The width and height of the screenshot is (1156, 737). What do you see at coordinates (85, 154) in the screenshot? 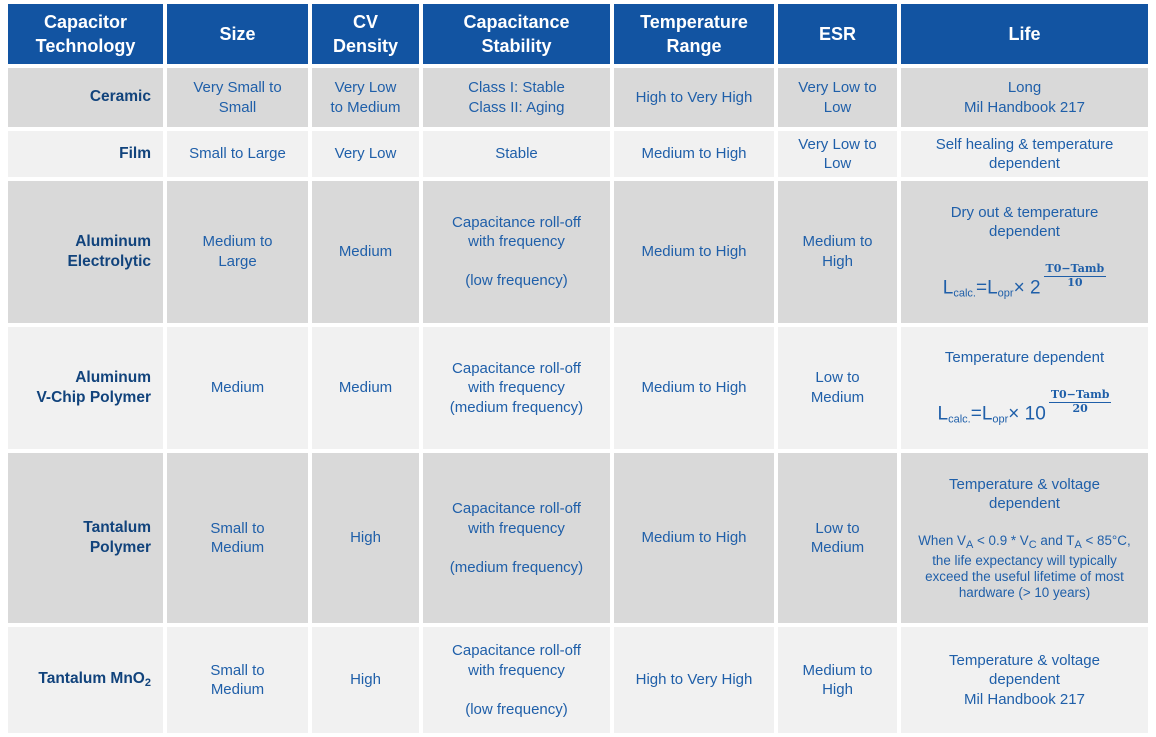
I see `technology-cell: Film` at bounding box center [85, 154].